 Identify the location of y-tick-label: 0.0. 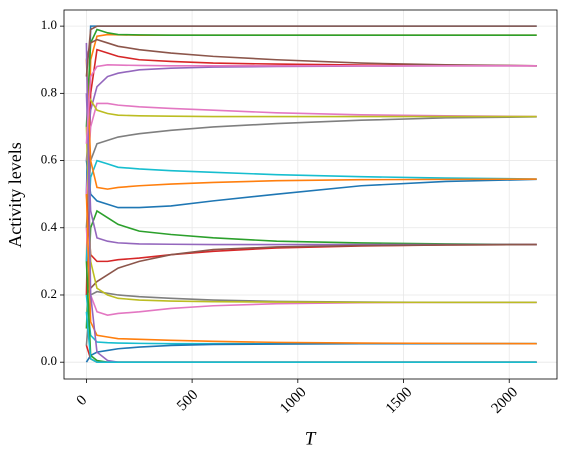
(49, 360).